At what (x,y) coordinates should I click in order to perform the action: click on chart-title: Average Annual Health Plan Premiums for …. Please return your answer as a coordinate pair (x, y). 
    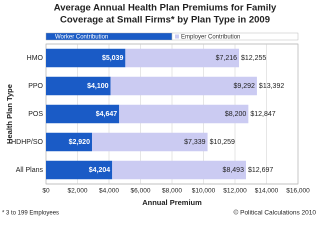
    Looking at the image, I should click on (165, 8).